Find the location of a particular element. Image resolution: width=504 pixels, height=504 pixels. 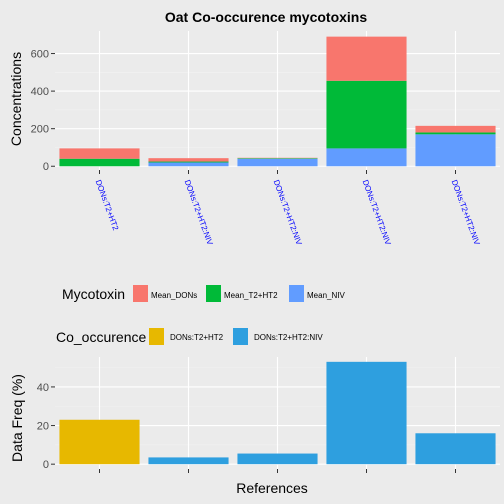

bottom-y-tick-label: 0 is located at coordinates (46, 465).